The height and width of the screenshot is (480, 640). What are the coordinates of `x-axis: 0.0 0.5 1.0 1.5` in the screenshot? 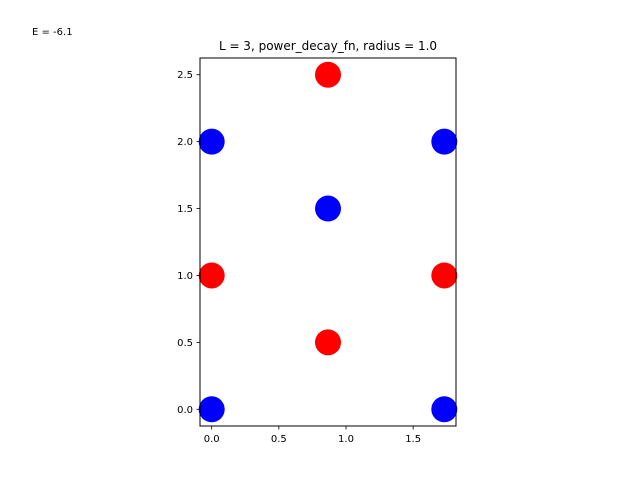 It's located at (312, 435).